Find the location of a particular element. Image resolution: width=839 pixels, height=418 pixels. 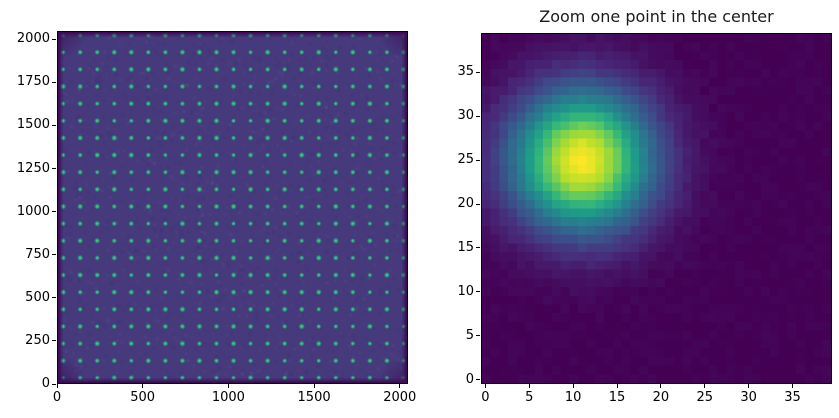

x-tick-label-right-0: 0 is located at coordinates (485, 397).